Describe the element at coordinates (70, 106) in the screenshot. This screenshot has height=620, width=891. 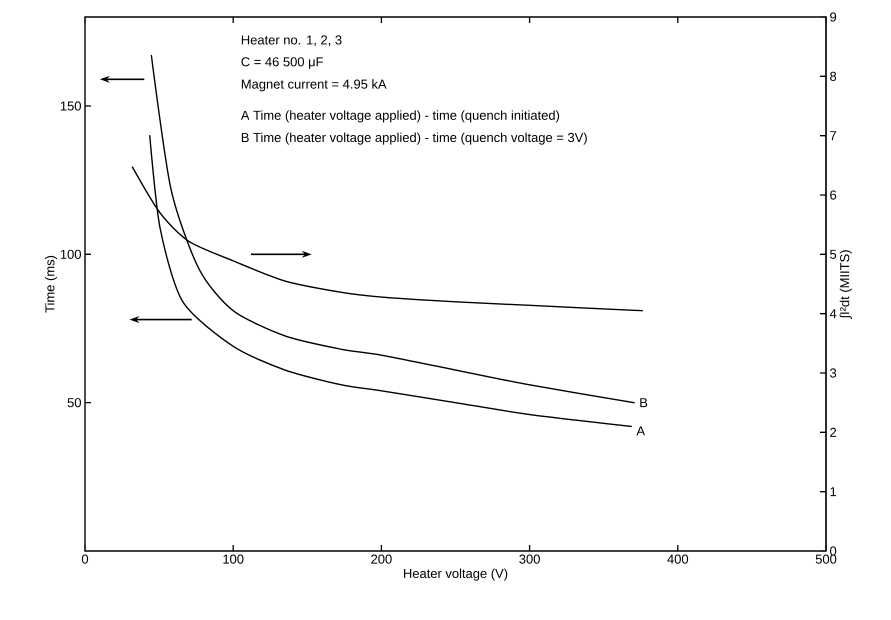
I see `y-tick-label: 150` at that location.